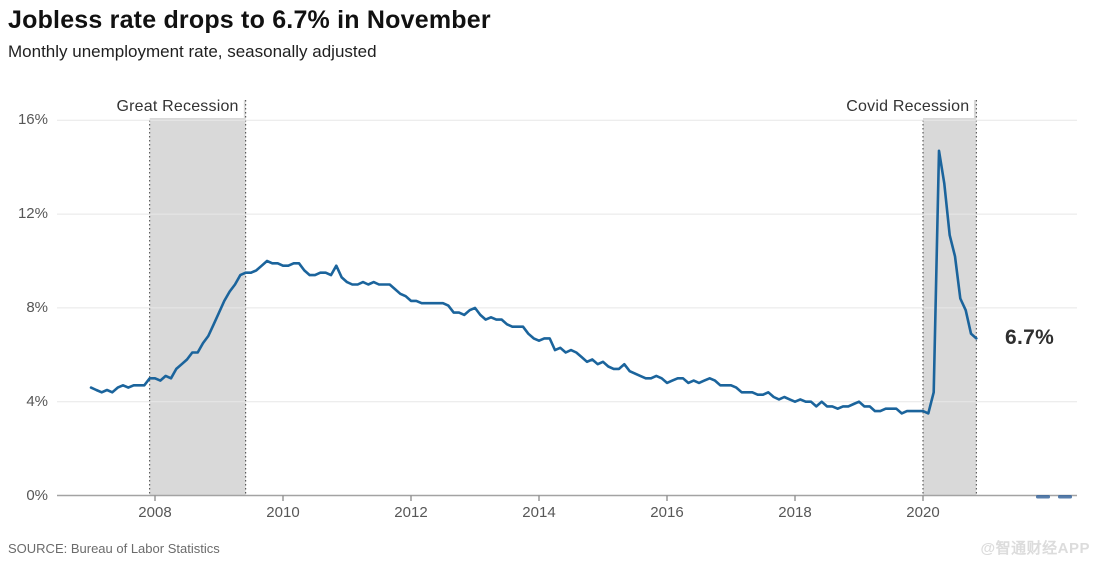 This screenshot has height=563, width=1096. Describe the element at coordinates (795, 512) in the screenshot. I see `x-axis-label: 2018` at that location.